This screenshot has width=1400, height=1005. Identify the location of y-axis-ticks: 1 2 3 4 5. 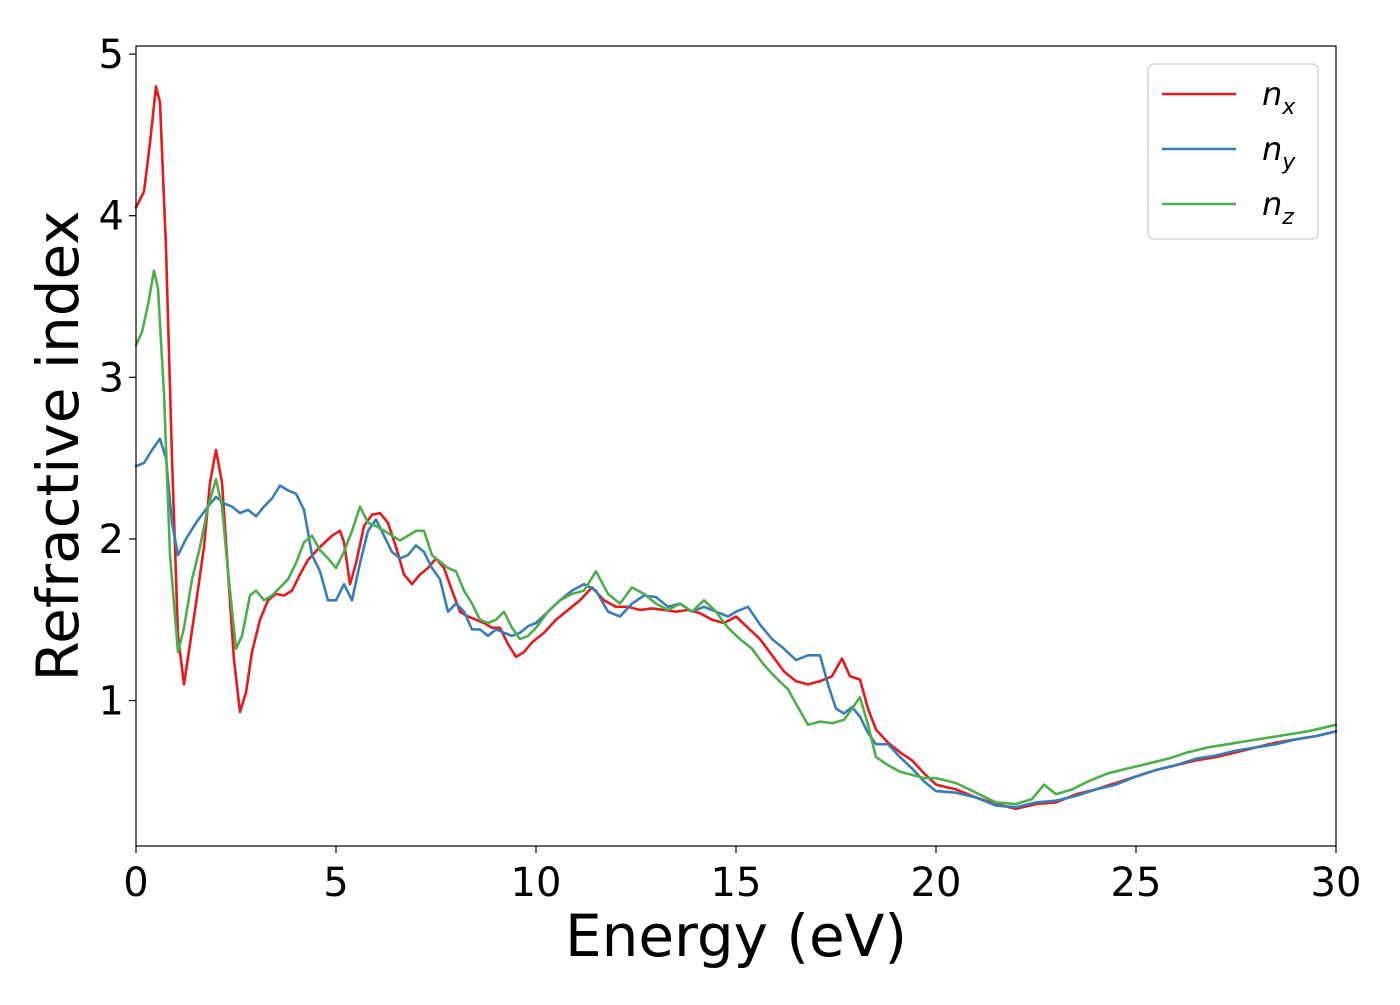
(117, 378).